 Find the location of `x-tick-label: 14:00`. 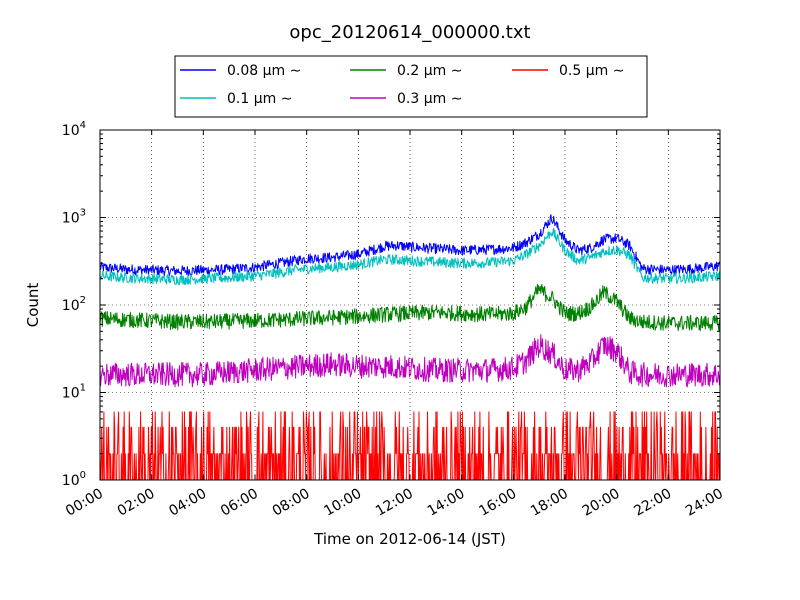

x-tick-label: 14:00 is located at coordinates (446, 503).